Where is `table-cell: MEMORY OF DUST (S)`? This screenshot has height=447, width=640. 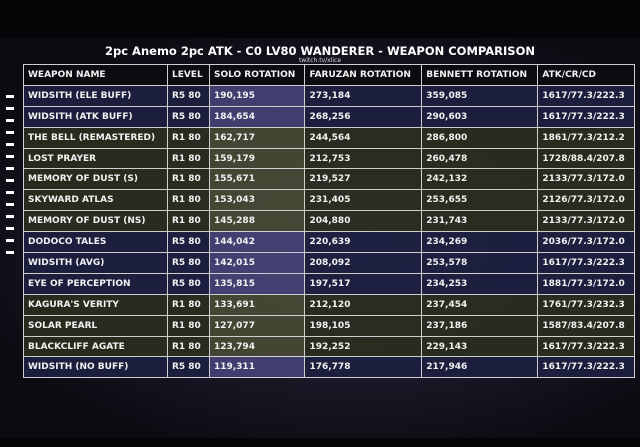
table-cell: MEMORY OF DUST (S) is located at coordinates (95, 179).